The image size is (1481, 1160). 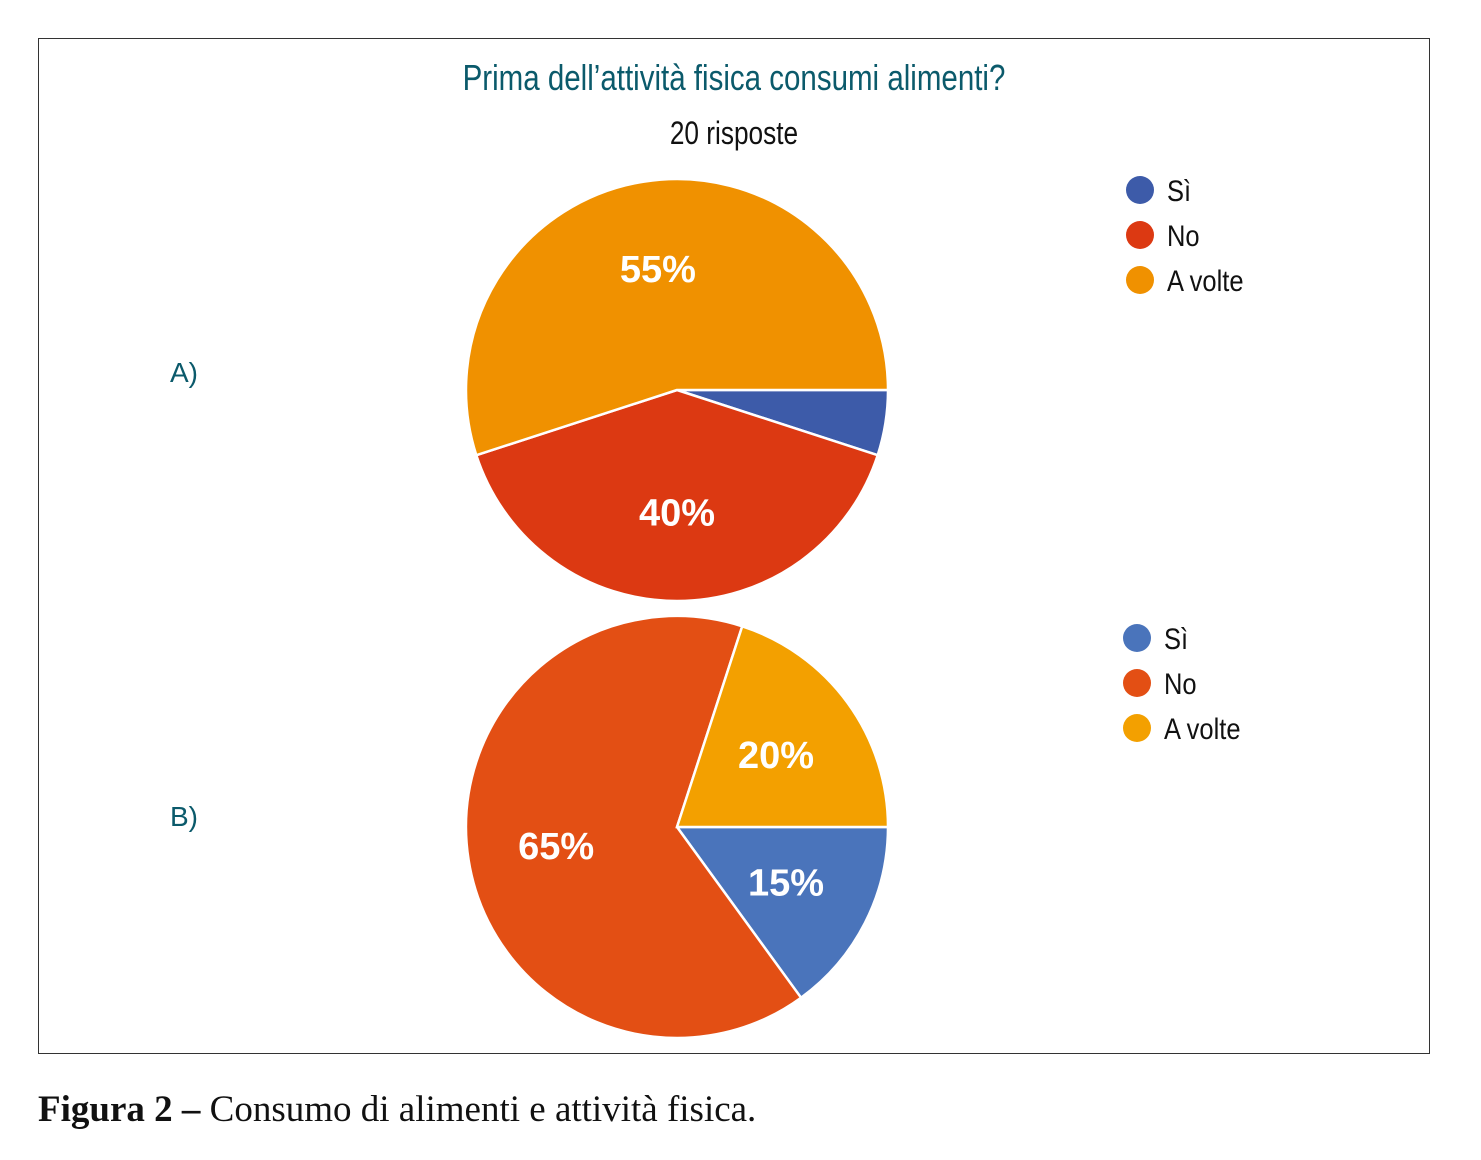 What do you see at coordinates (658, 270) in the screenshot?
I see `data-label: 55%` at bounding box center [658, 270].